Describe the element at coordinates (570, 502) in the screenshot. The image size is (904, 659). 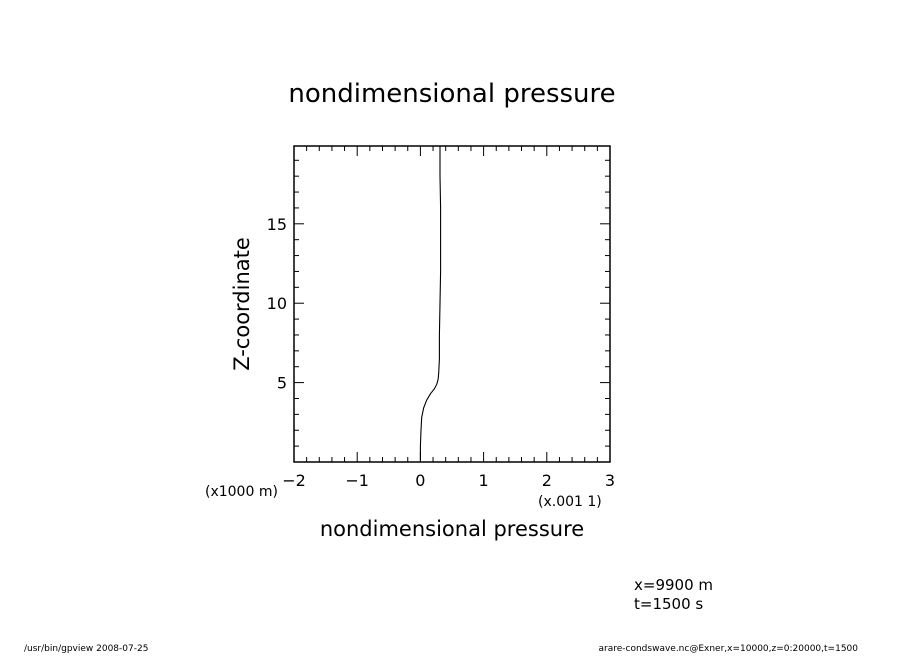
I see `x-multiplier-label: (x.001 1)` at that location.